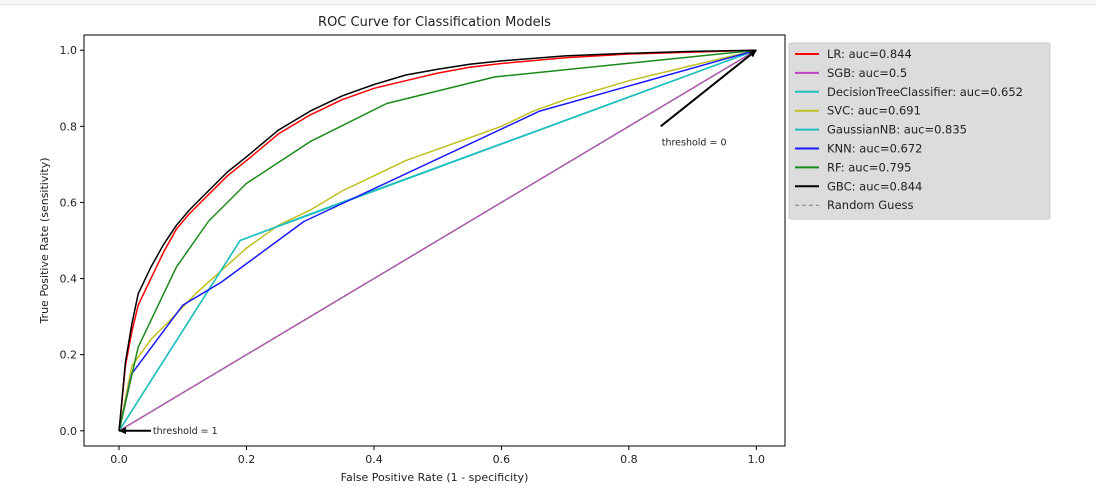 Image resolution: width=1096 pixels, height=497 pixels. Describe the element at coordinates (44, 240) in the screenshot. I see `y-axis-label: True Positive Rate (sensitivity)` at that location.